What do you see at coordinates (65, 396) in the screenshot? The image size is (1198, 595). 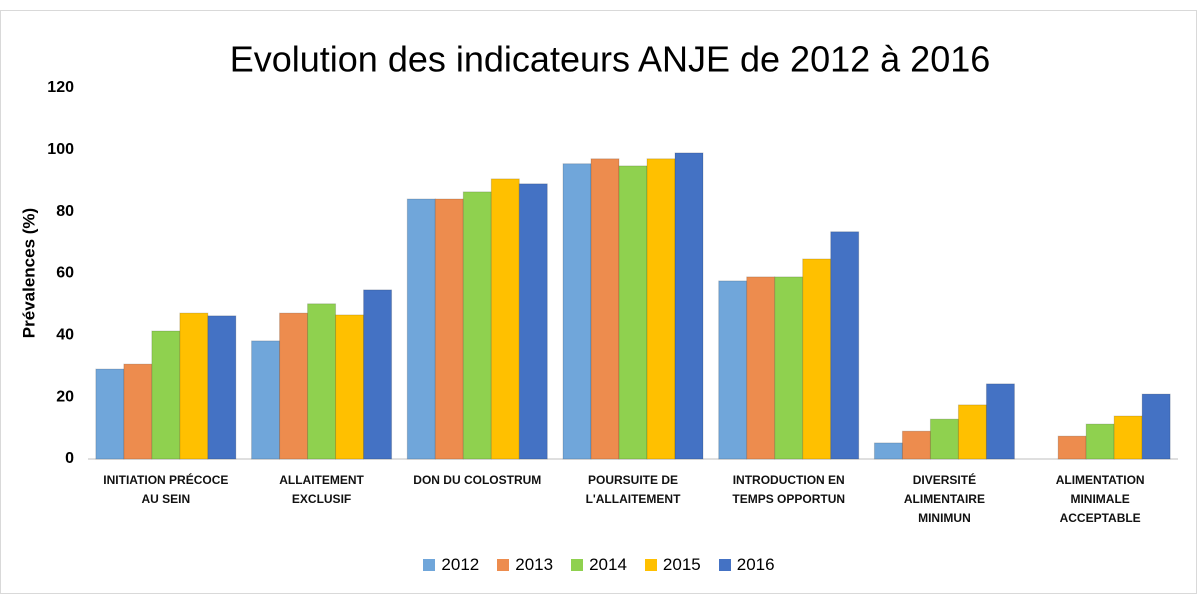 I see `y-tick-label: 20` at bounding box center [65, 396].